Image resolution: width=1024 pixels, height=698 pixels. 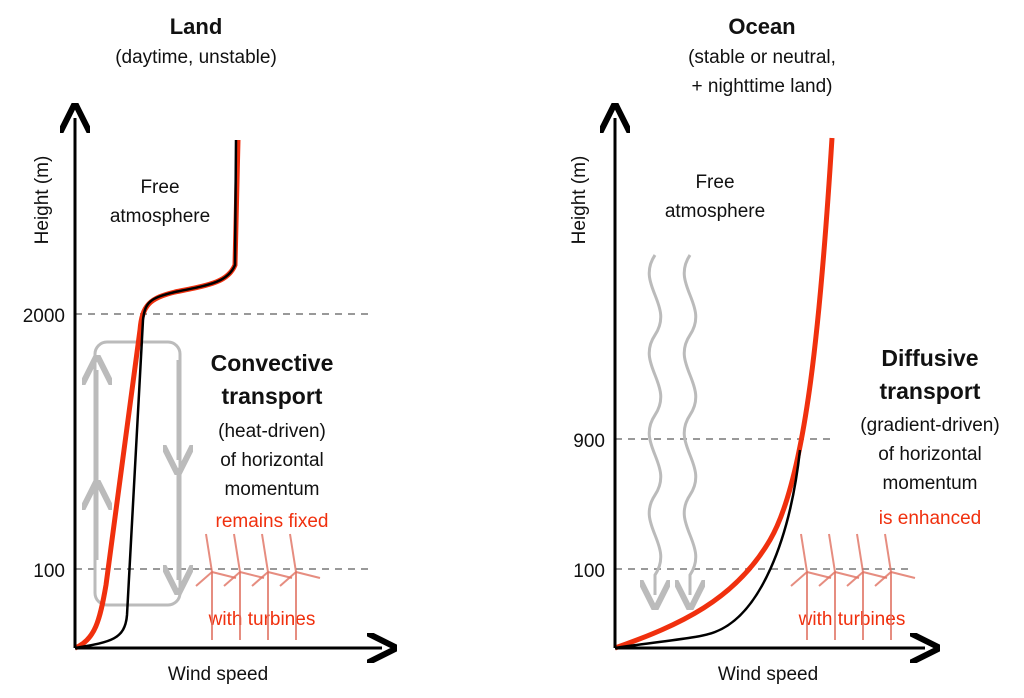 What do you see at coordinates (272, 431) in the screenshot?
I see `detail: (heat-driven)` at bounding box center [272, 431].